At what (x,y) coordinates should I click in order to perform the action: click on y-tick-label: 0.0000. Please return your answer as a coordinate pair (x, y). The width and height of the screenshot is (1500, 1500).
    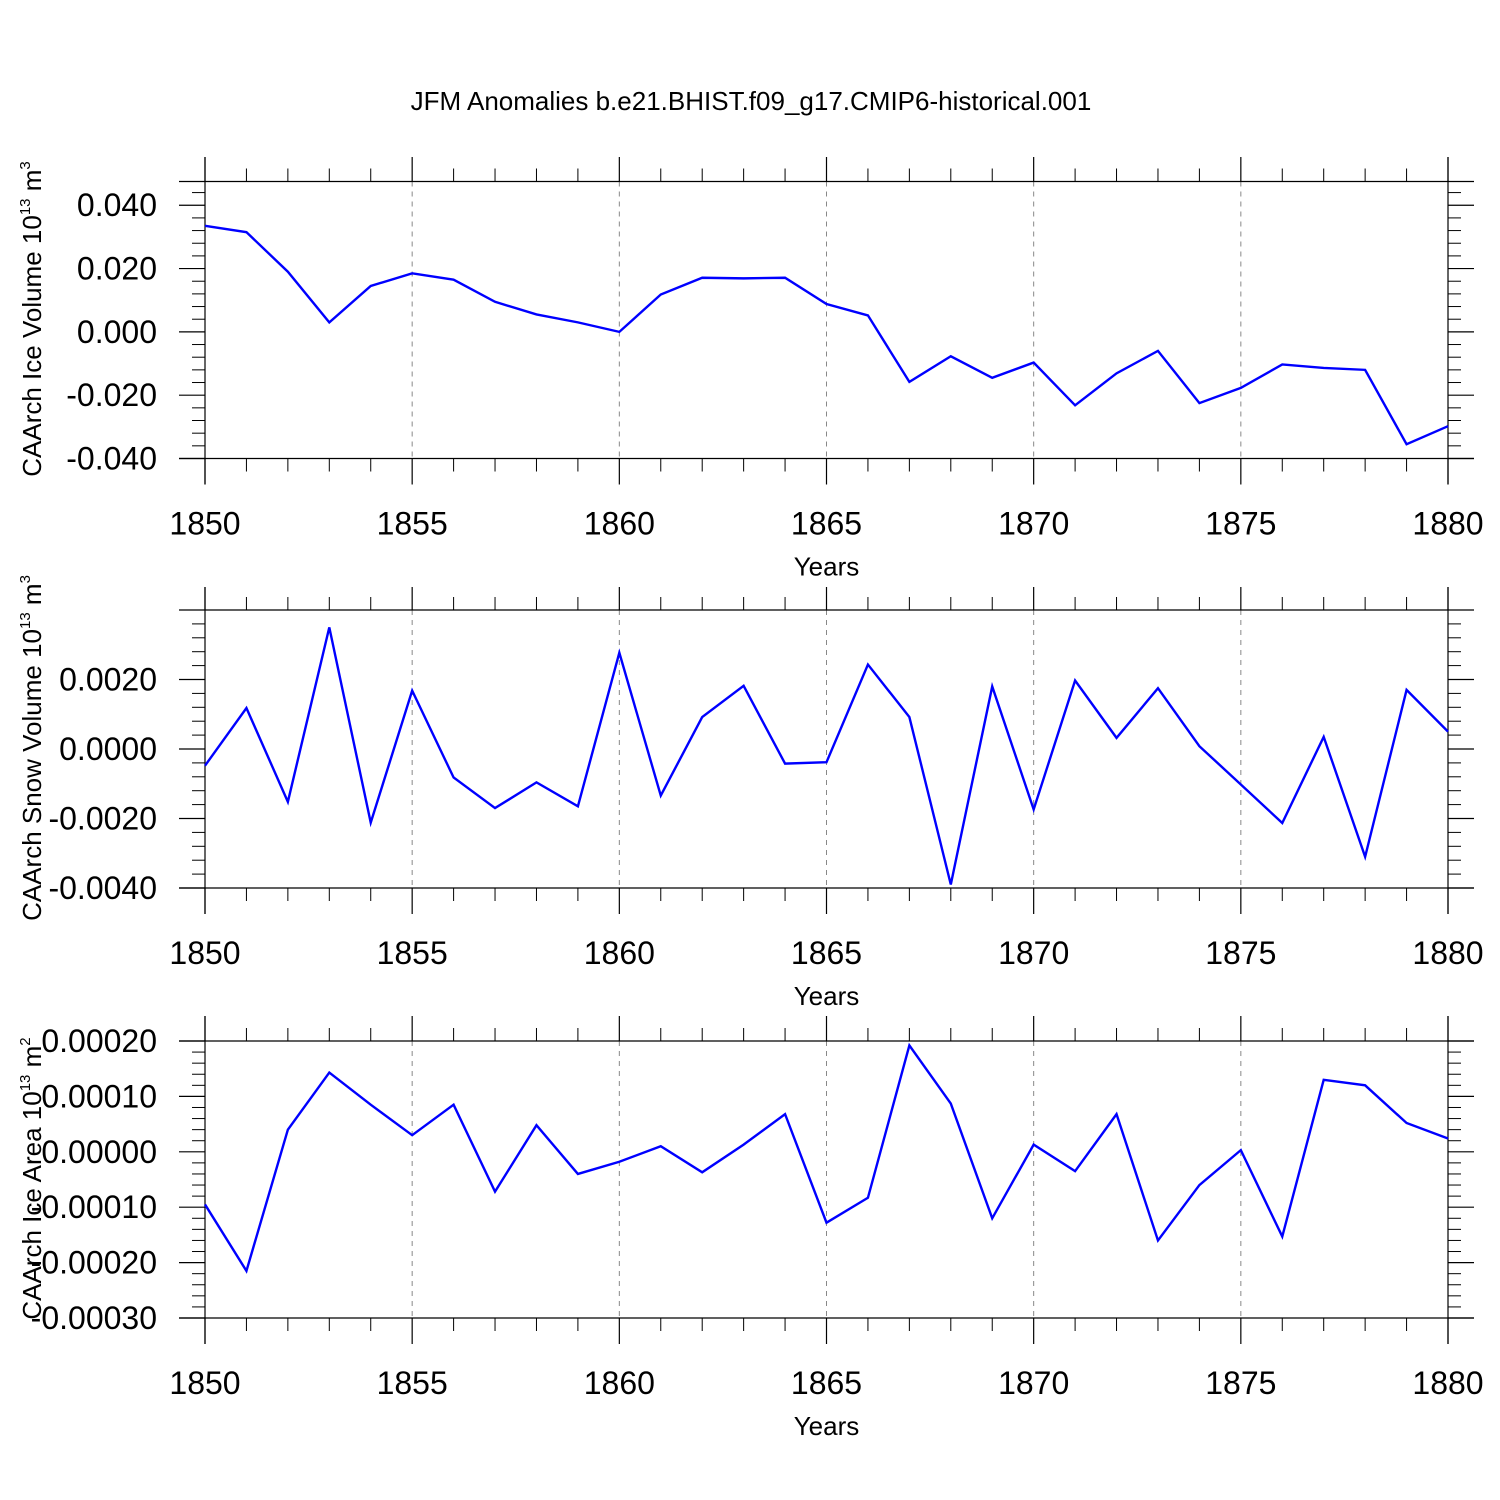
    Looking at the image, I should click on (108, 749).